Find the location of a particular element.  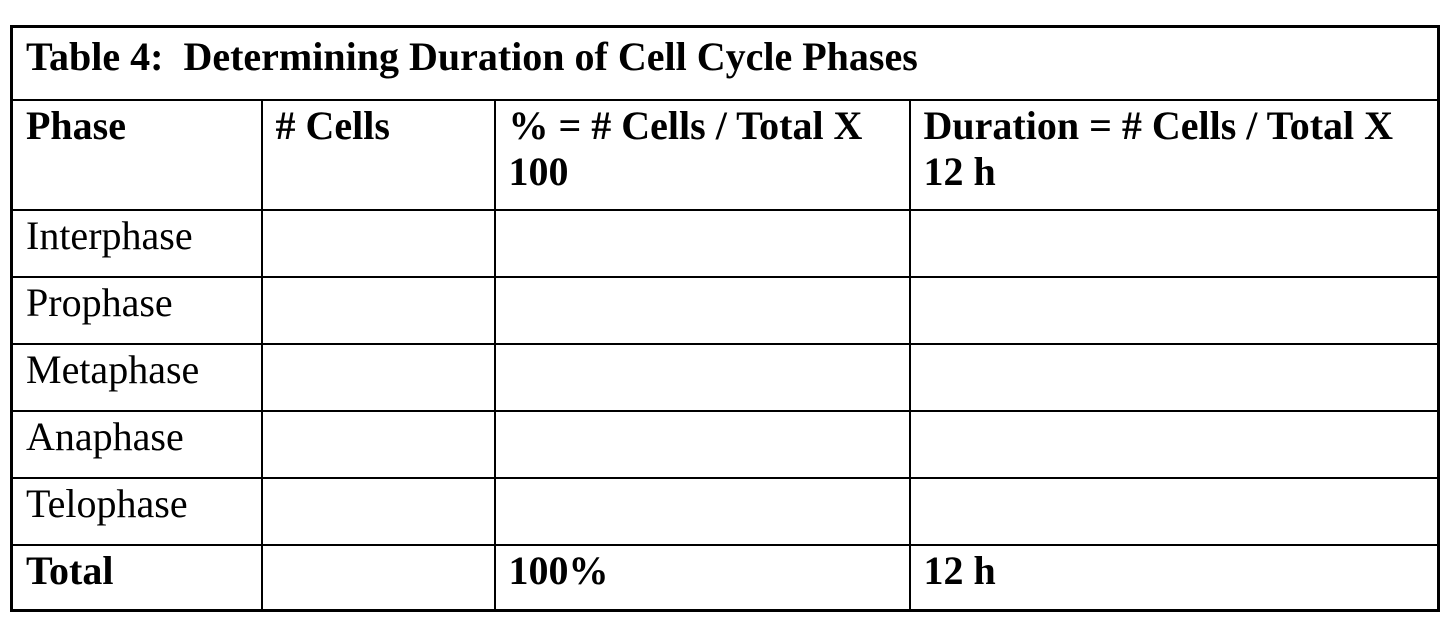

cell-prophase-percent is located at coordinates (702, 310).